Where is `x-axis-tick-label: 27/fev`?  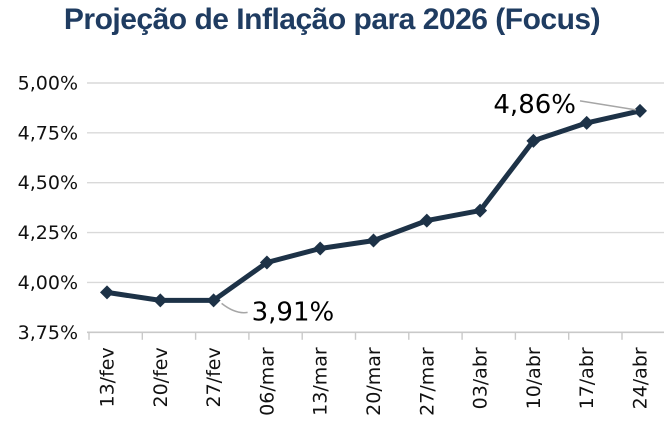
x-axis-tick-label: 27/fev is located at coordinates (214, 377).